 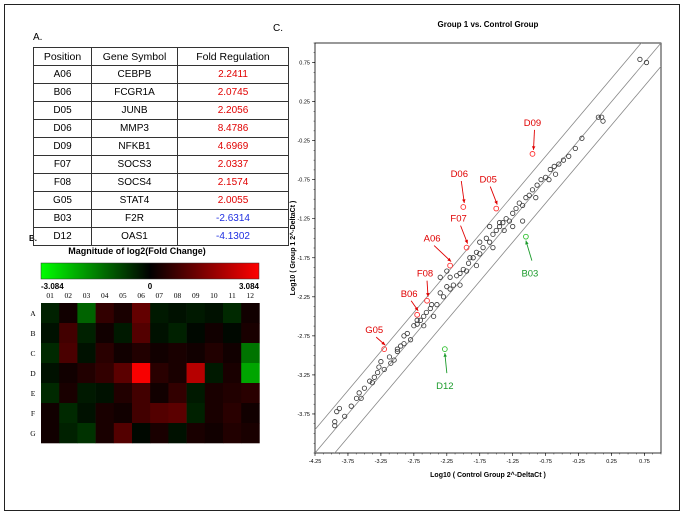 What do you see at coordinates (233, 110) in the screenshot?
I see `fold-regulation-cell: 2.2056` at bounding box center [233, 110].